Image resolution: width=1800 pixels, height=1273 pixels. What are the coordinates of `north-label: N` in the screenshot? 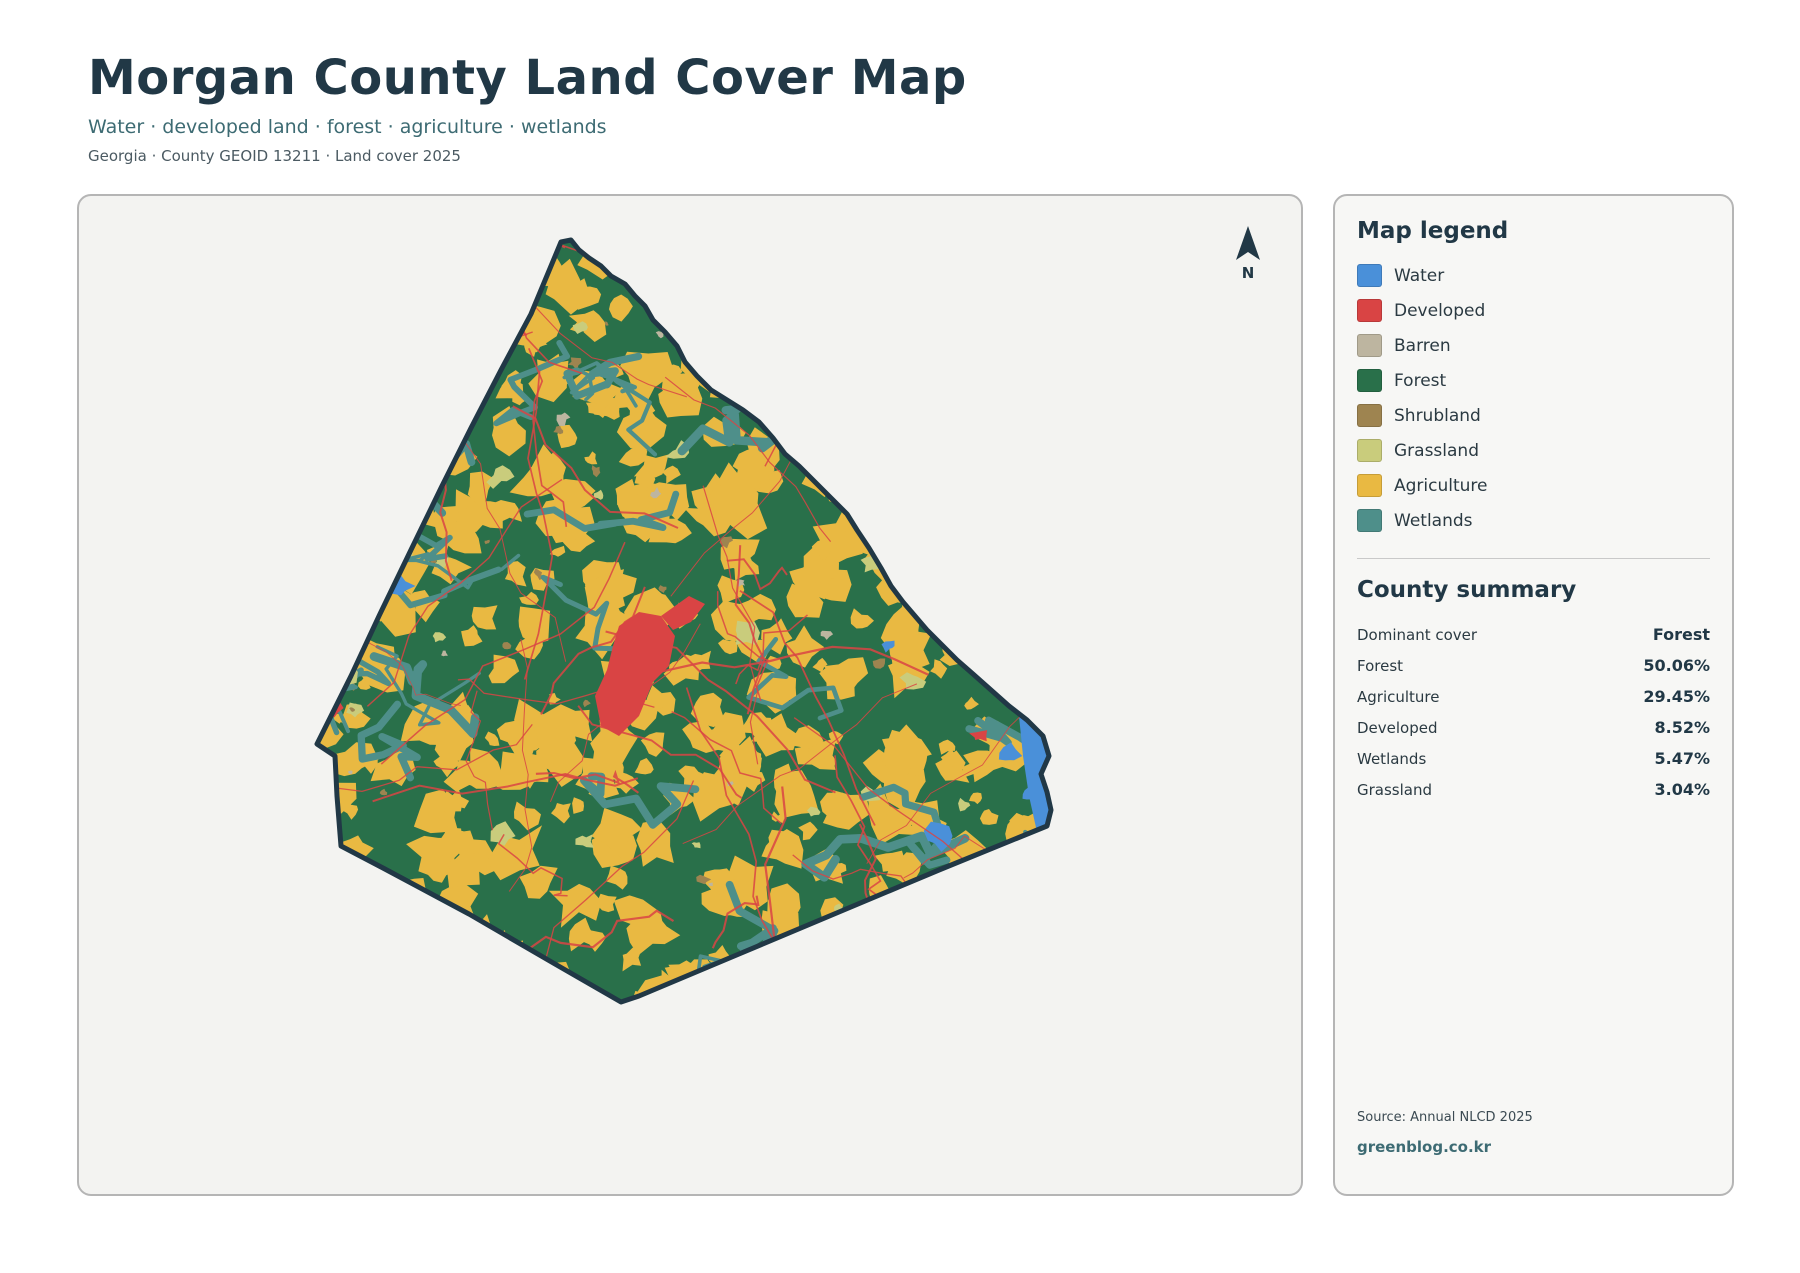 It's located at (1248, 273).